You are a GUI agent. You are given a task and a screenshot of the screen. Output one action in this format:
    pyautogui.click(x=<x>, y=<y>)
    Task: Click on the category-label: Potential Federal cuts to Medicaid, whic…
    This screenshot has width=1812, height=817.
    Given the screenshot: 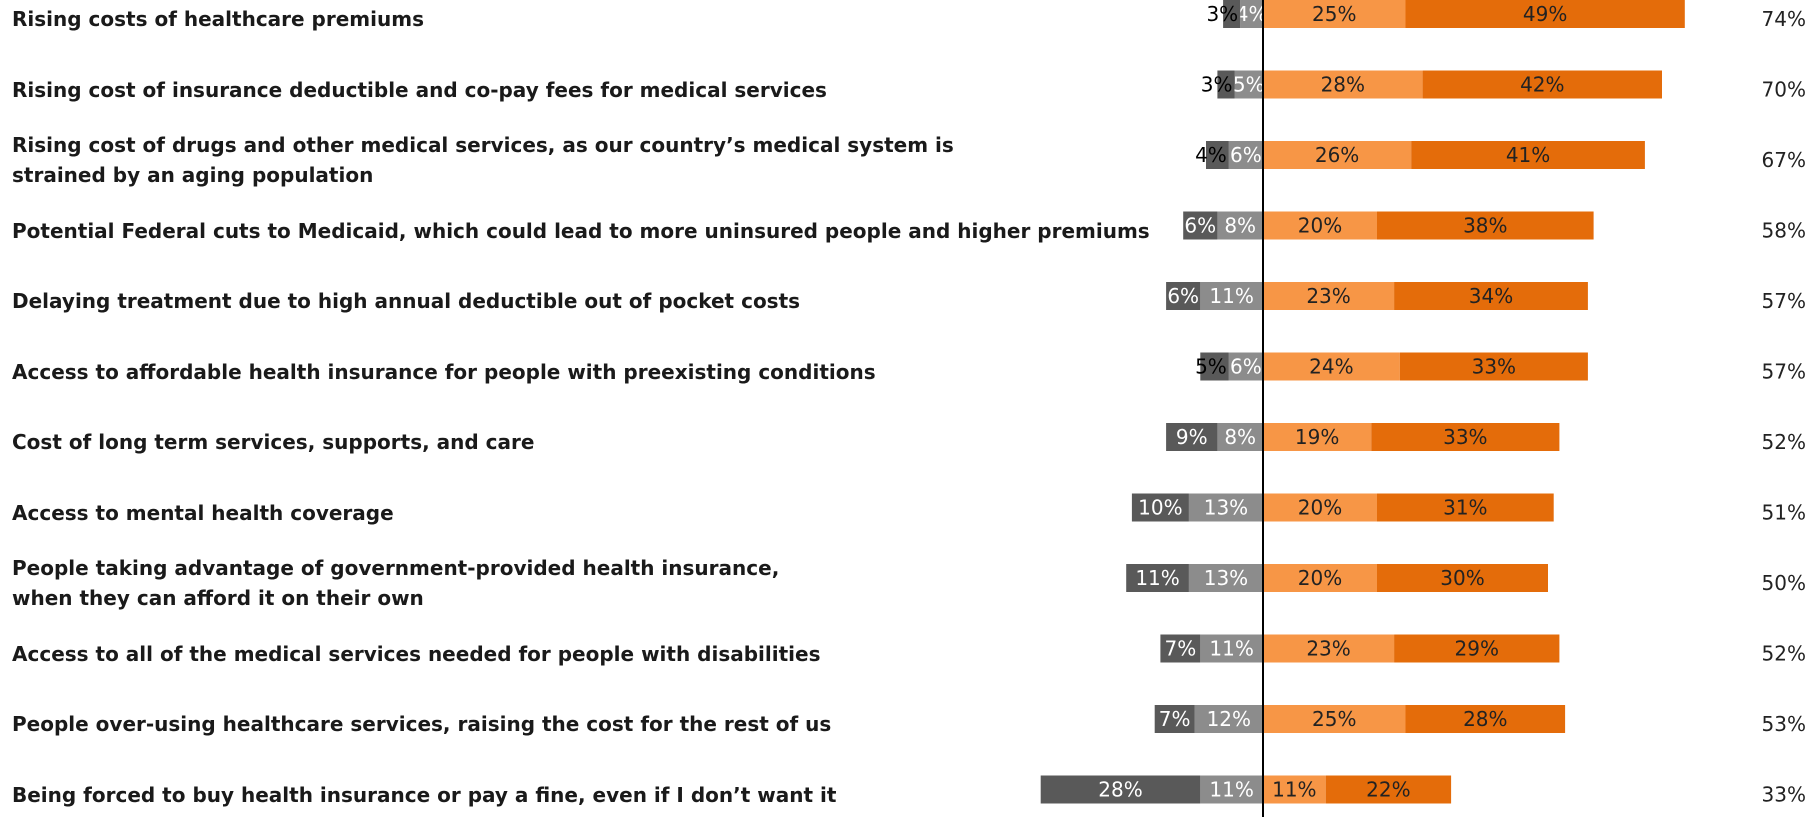 What is the action you would take?
    pyautogui.click(x=581, y=230)
    